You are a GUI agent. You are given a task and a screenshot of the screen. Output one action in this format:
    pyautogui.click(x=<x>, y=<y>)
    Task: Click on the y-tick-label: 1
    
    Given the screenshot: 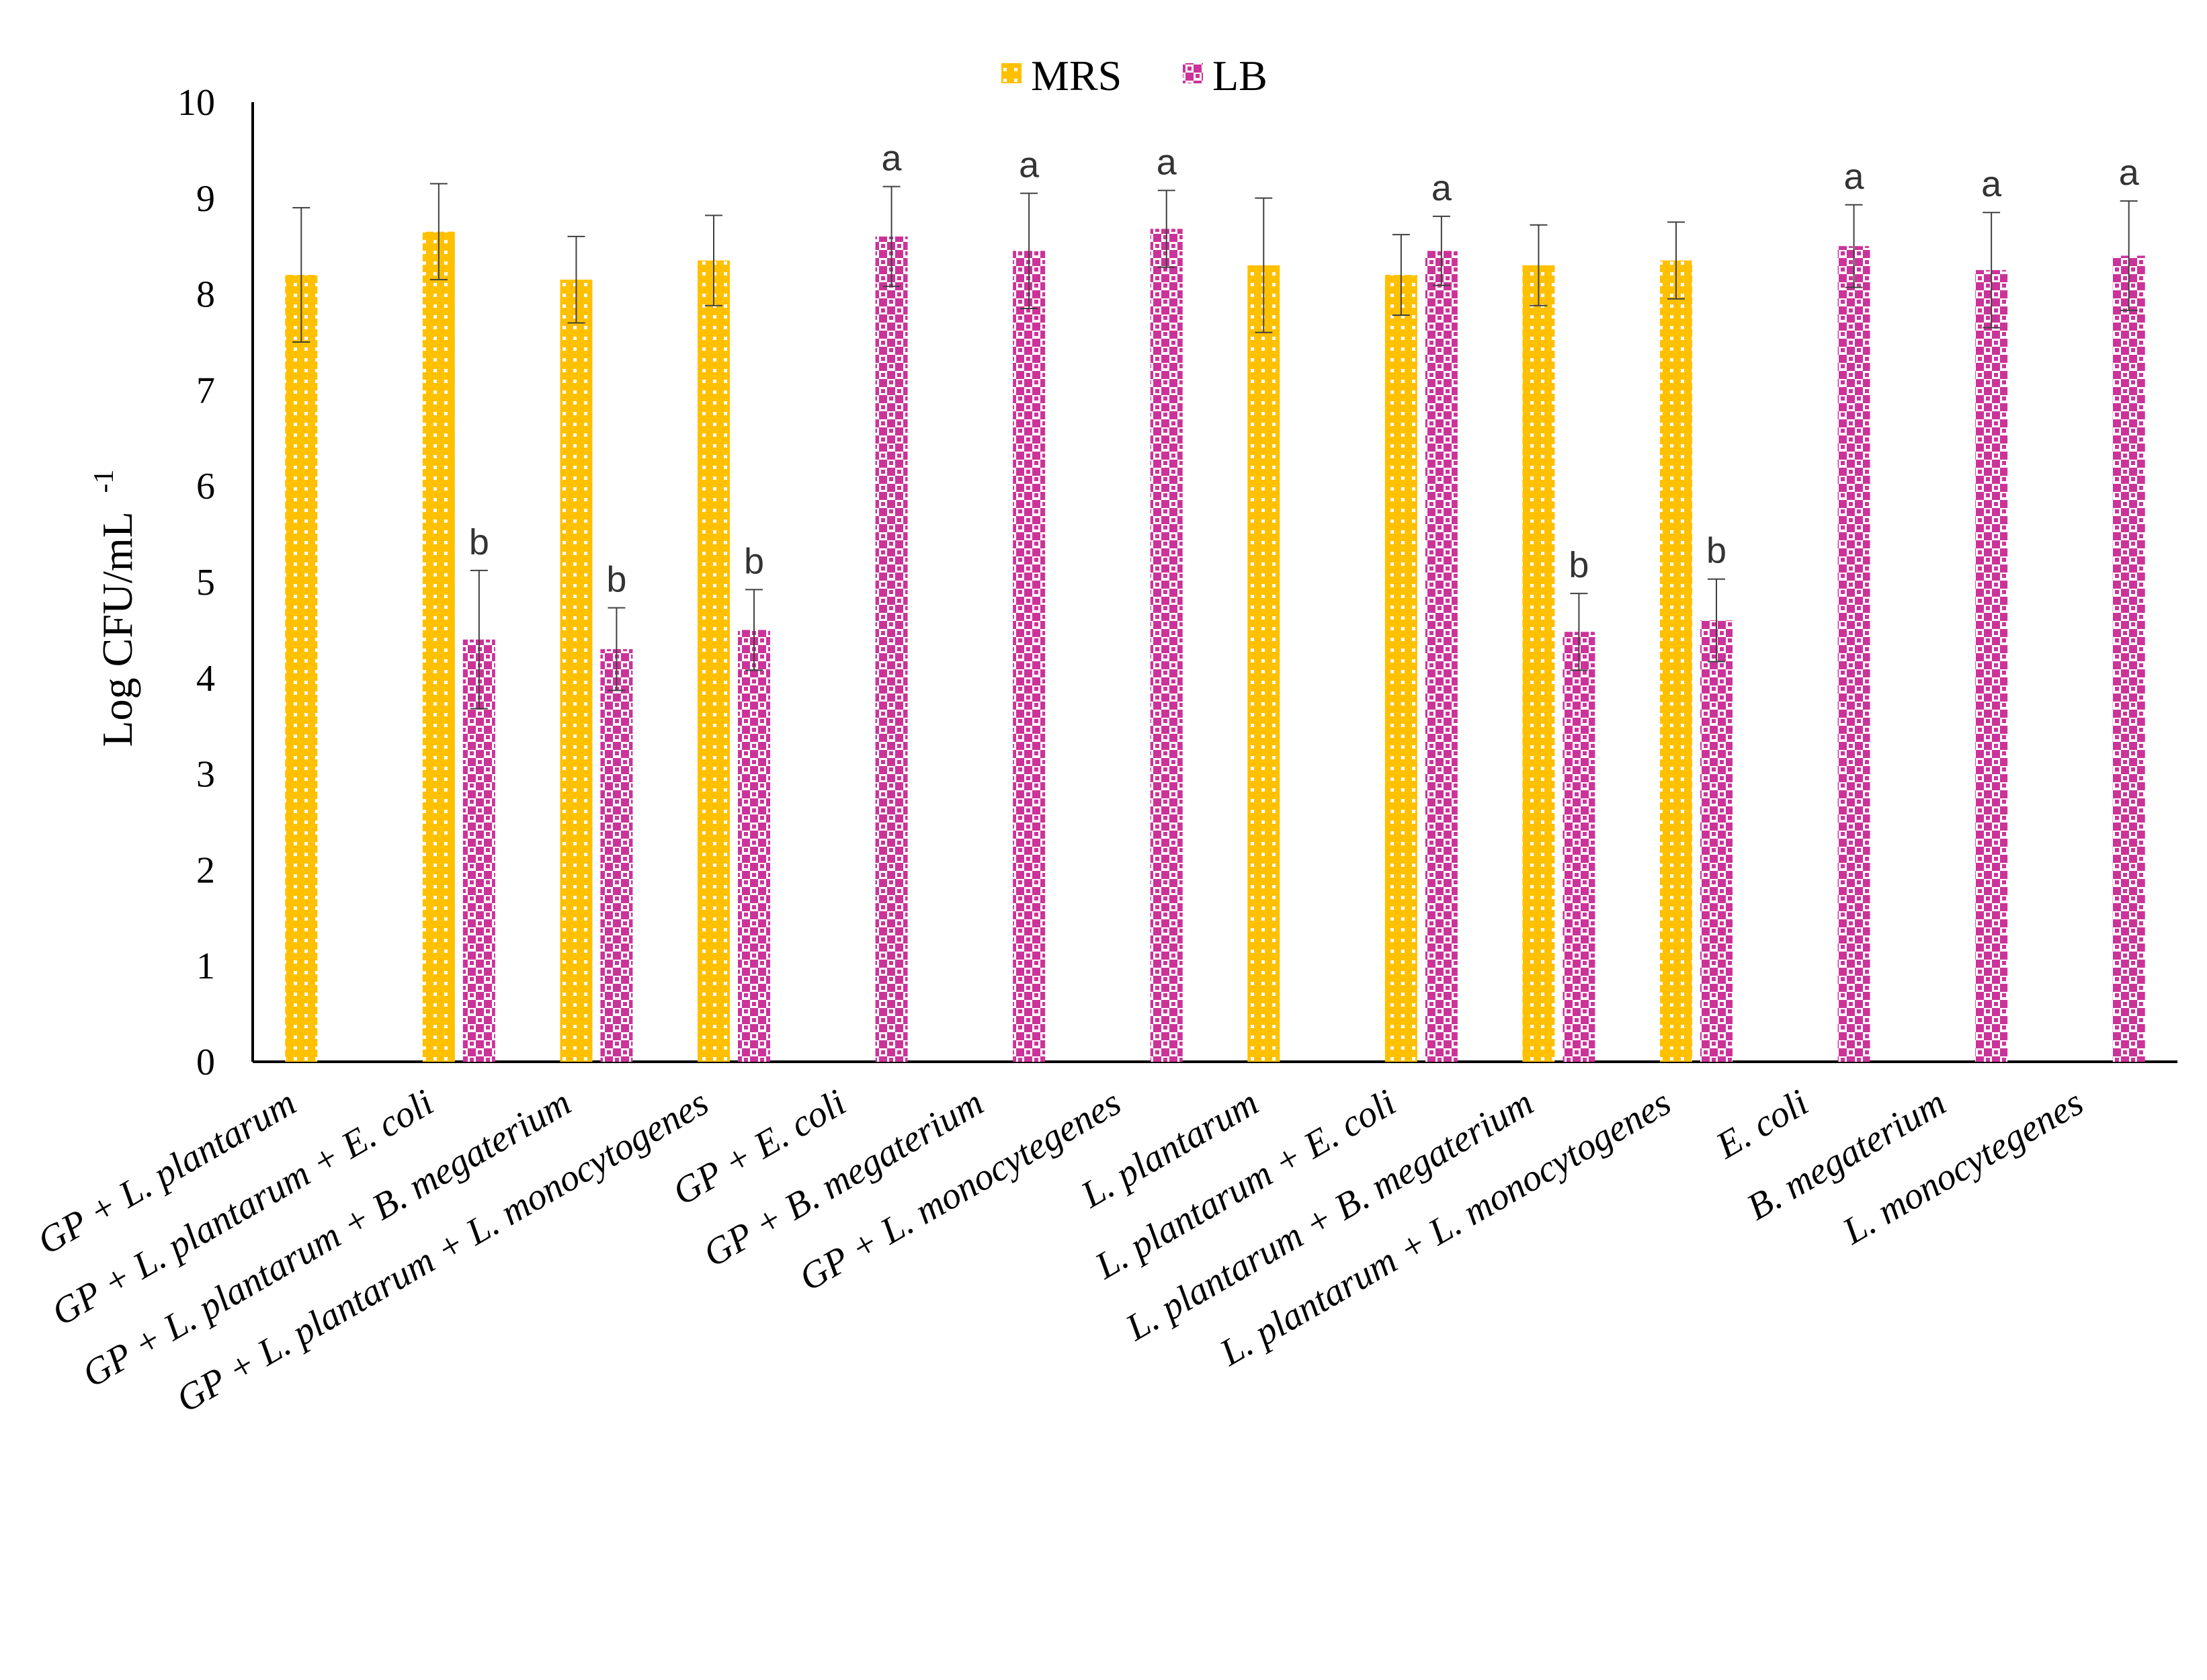 What is the action you would take?
    pyautogui.click(x=205, y=967)
    